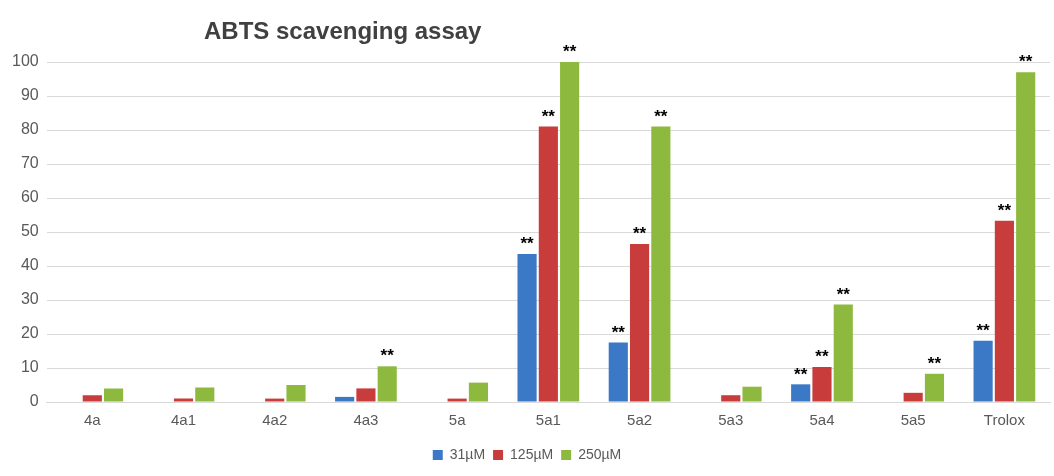  What do you see at coordinates (29, 163) in the screenshot?
I see `y-tick-label: 70` at bounding box center [29, 163].